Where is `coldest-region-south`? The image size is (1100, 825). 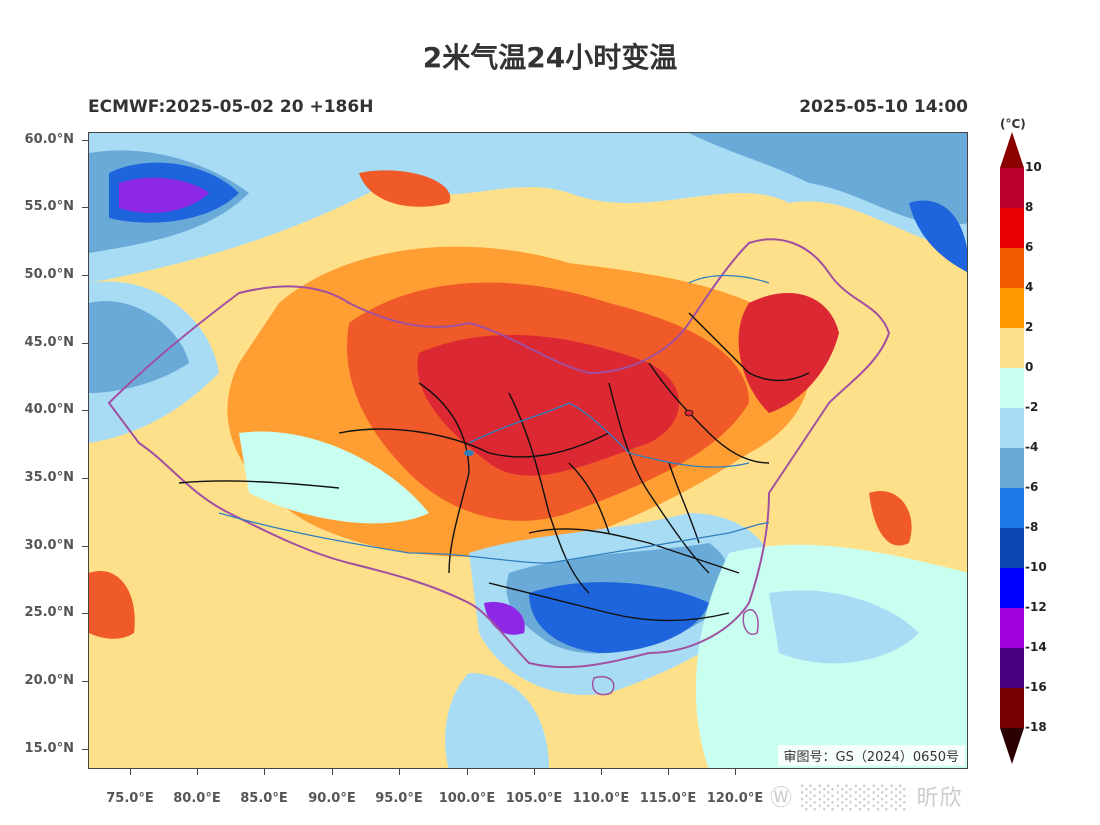 coldest-region-south is located at coordinates (504, 618).